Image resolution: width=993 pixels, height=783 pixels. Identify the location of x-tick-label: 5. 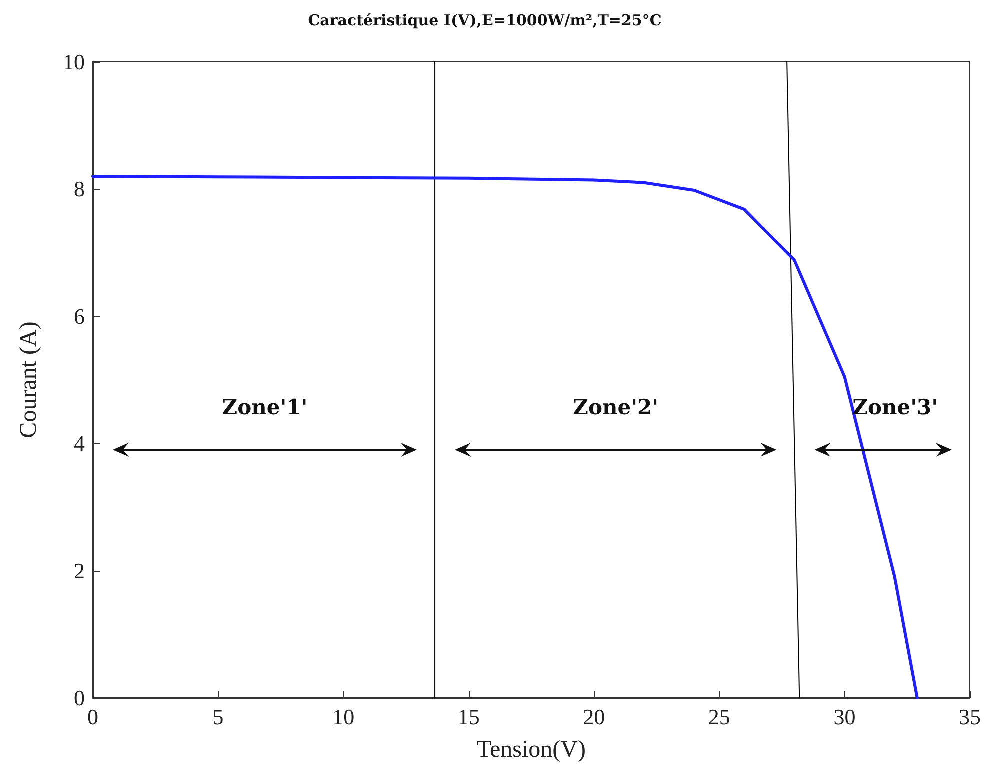
(218, 717).